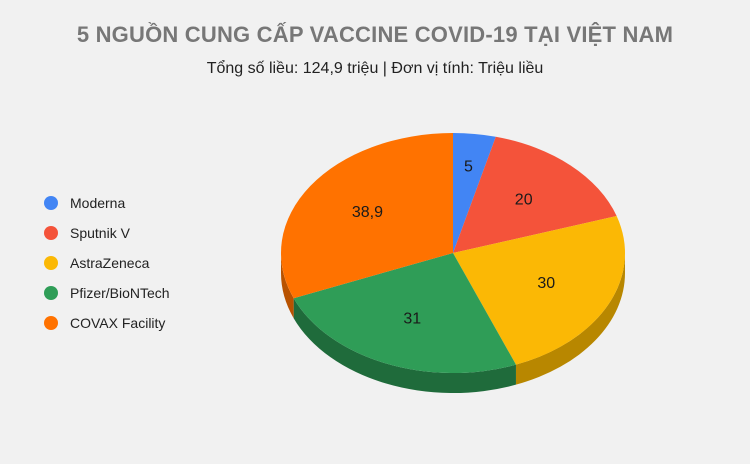 The width and height of the screenshot is (750, 464). What do you see at coordinates (468, 167) in the screenshot?
I see `pie-label-moderna: 5` at bounding box center [468, 167].